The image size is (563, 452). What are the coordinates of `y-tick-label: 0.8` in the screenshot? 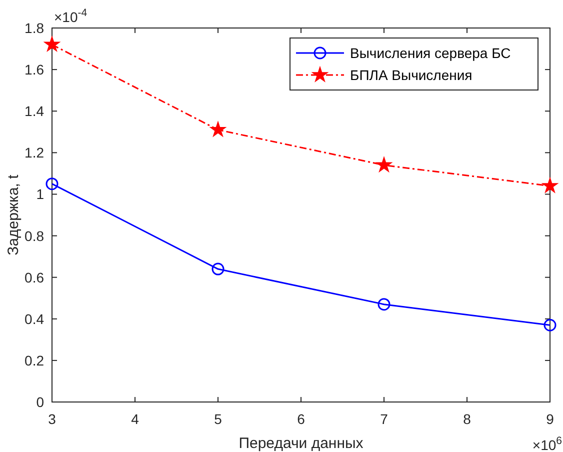 It's located at (34, 236).